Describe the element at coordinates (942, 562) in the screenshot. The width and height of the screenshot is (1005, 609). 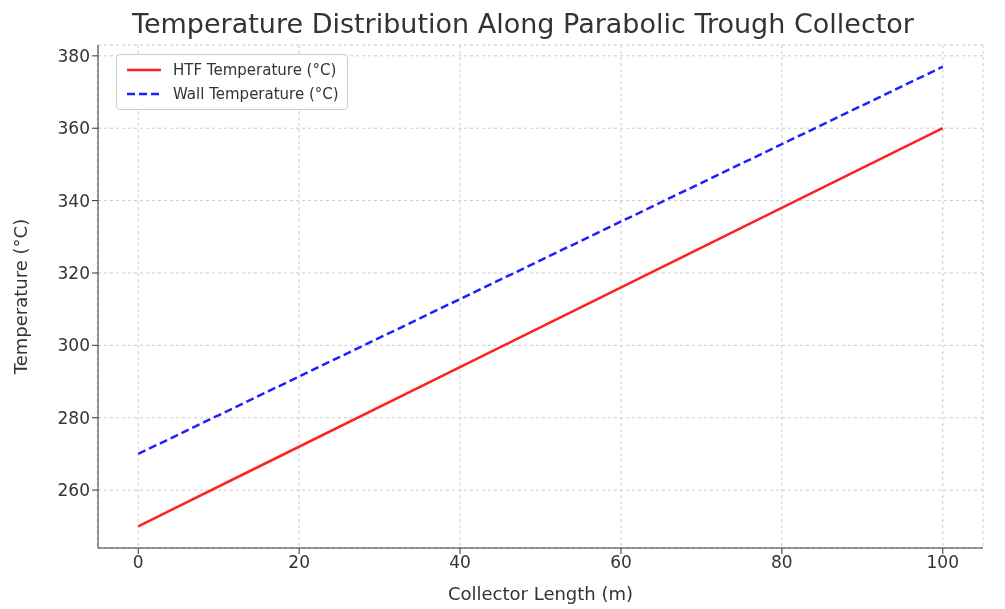
I see `x-tick-label: 100` at that location.